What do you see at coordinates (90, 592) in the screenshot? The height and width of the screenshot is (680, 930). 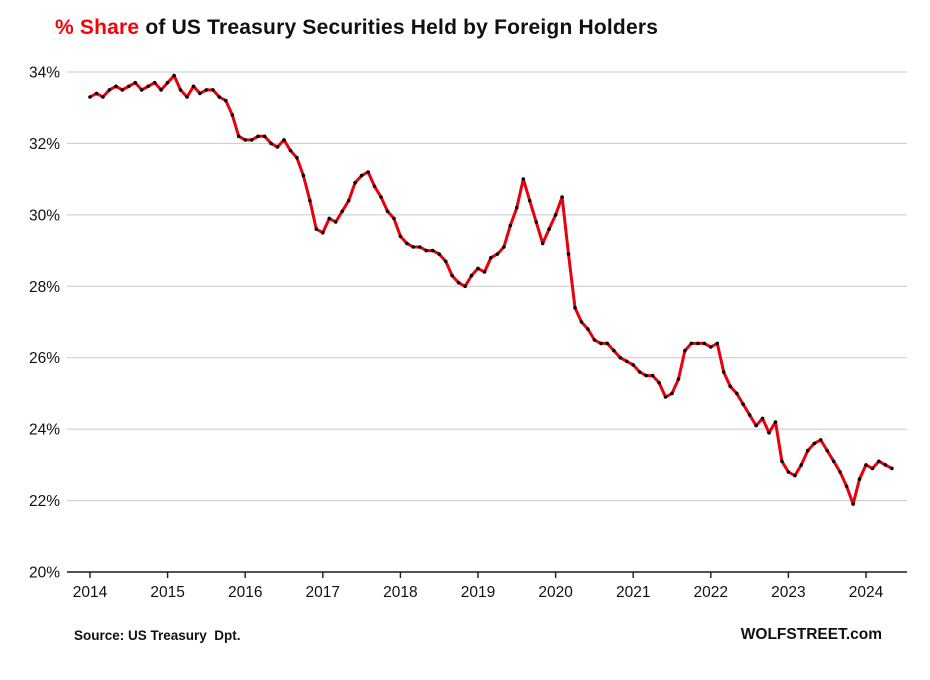 I see `x-tick-label: 2014` at bounding box center [90, 592].